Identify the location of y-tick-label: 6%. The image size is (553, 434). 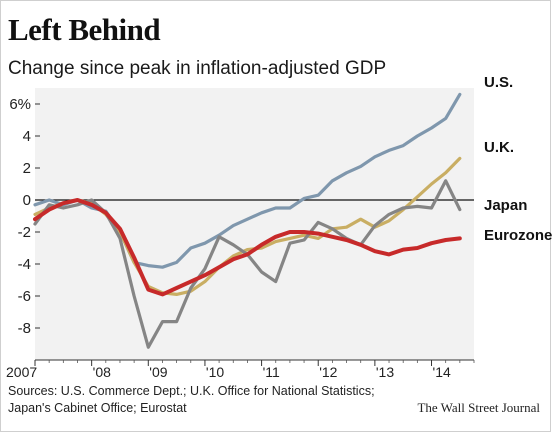
(20, 104).